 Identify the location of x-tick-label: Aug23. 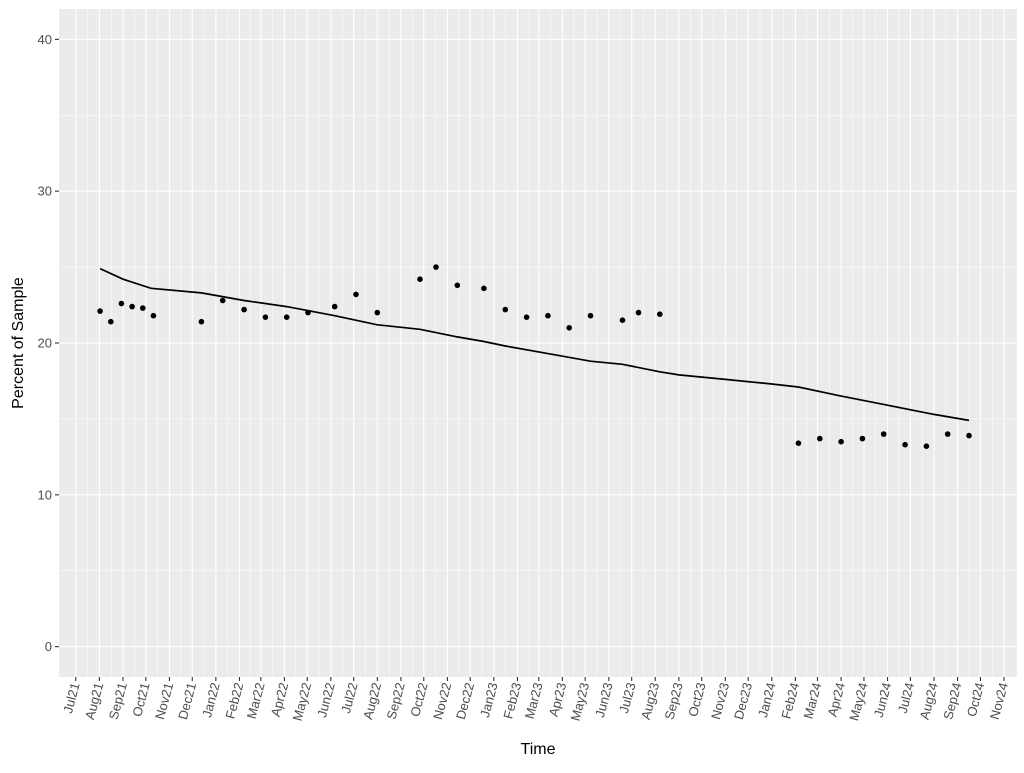
(650, 701).